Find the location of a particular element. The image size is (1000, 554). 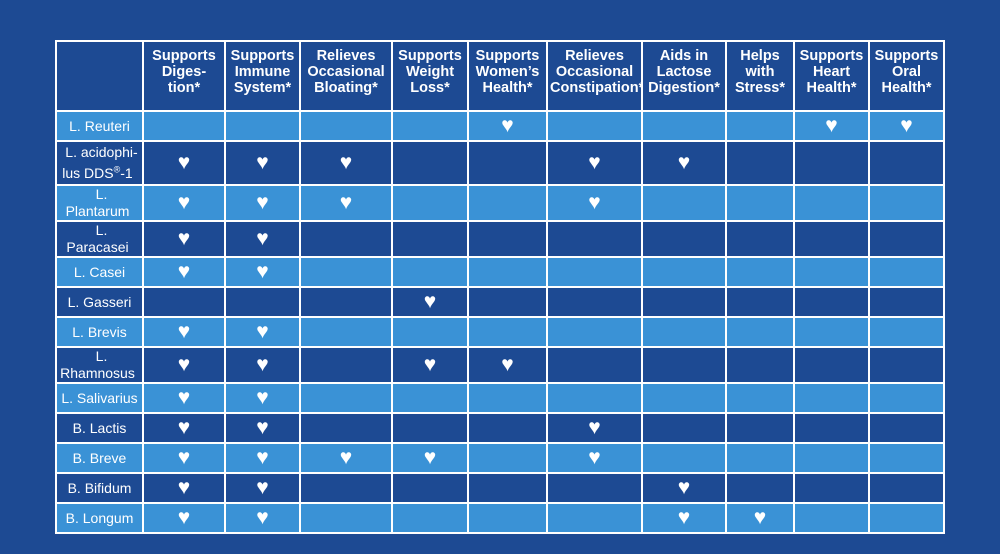

strain-name-cell: L. acidophi-lus DDS®-1 is located at coordinates (99, 163).